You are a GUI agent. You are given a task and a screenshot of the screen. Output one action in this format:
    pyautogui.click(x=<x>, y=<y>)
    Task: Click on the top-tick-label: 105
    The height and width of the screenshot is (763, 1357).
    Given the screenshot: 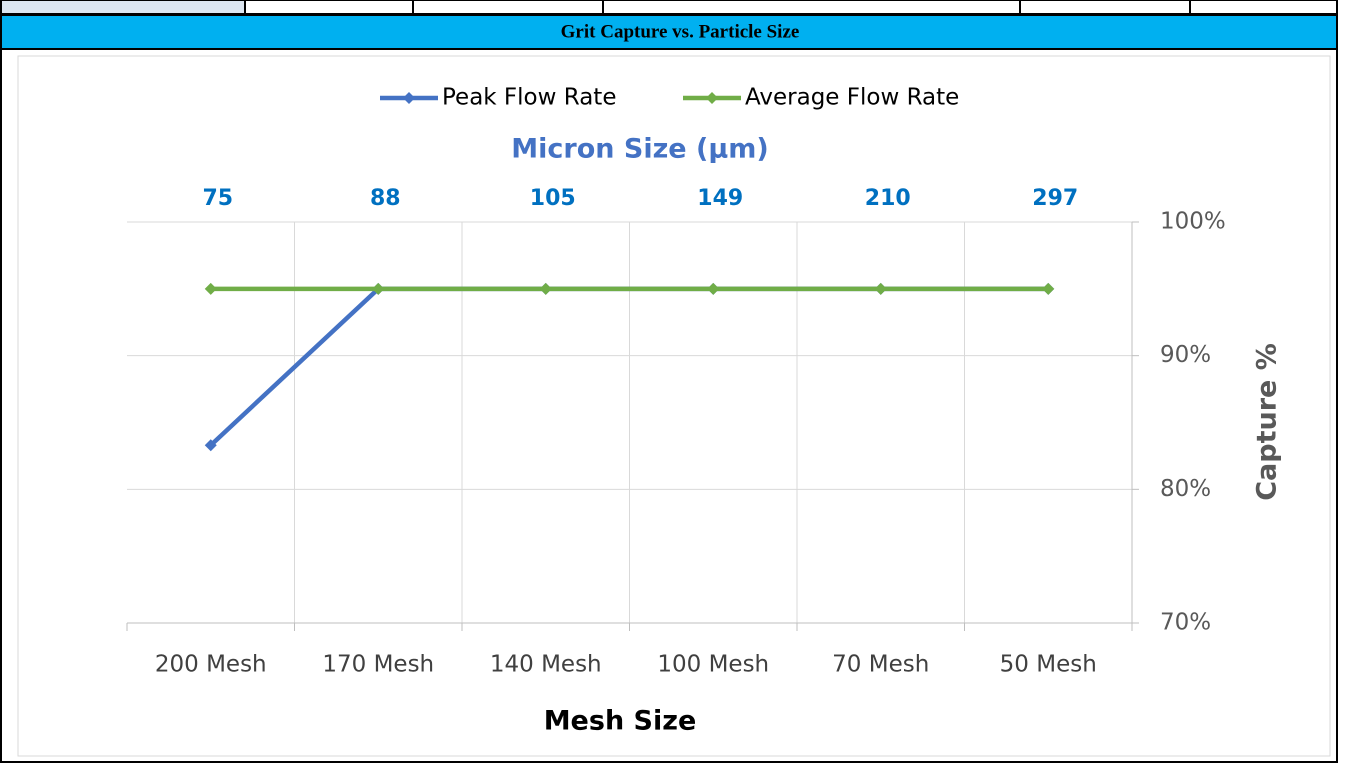 What is the action you would take?
    pyautogui.click(x=553, y=198)
    